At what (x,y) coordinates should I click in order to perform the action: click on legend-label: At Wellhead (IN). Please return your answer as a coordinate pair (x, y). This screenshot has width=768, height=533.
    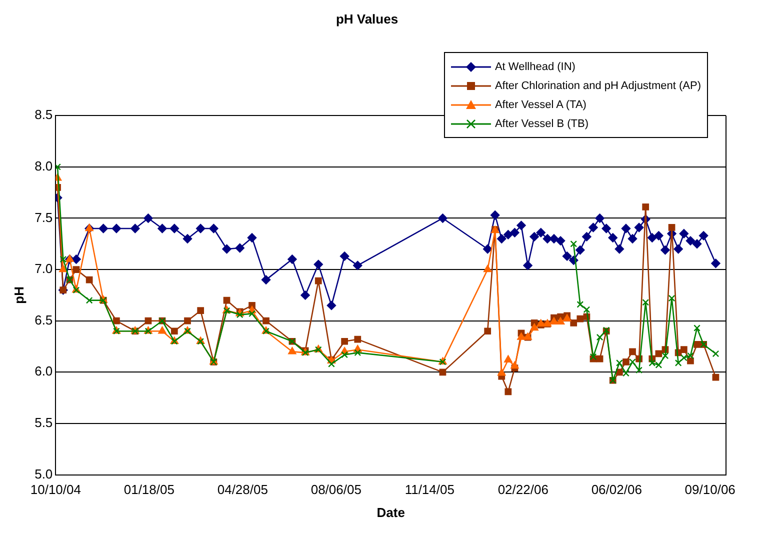
    Looking at the image, I should click on (535, 66).